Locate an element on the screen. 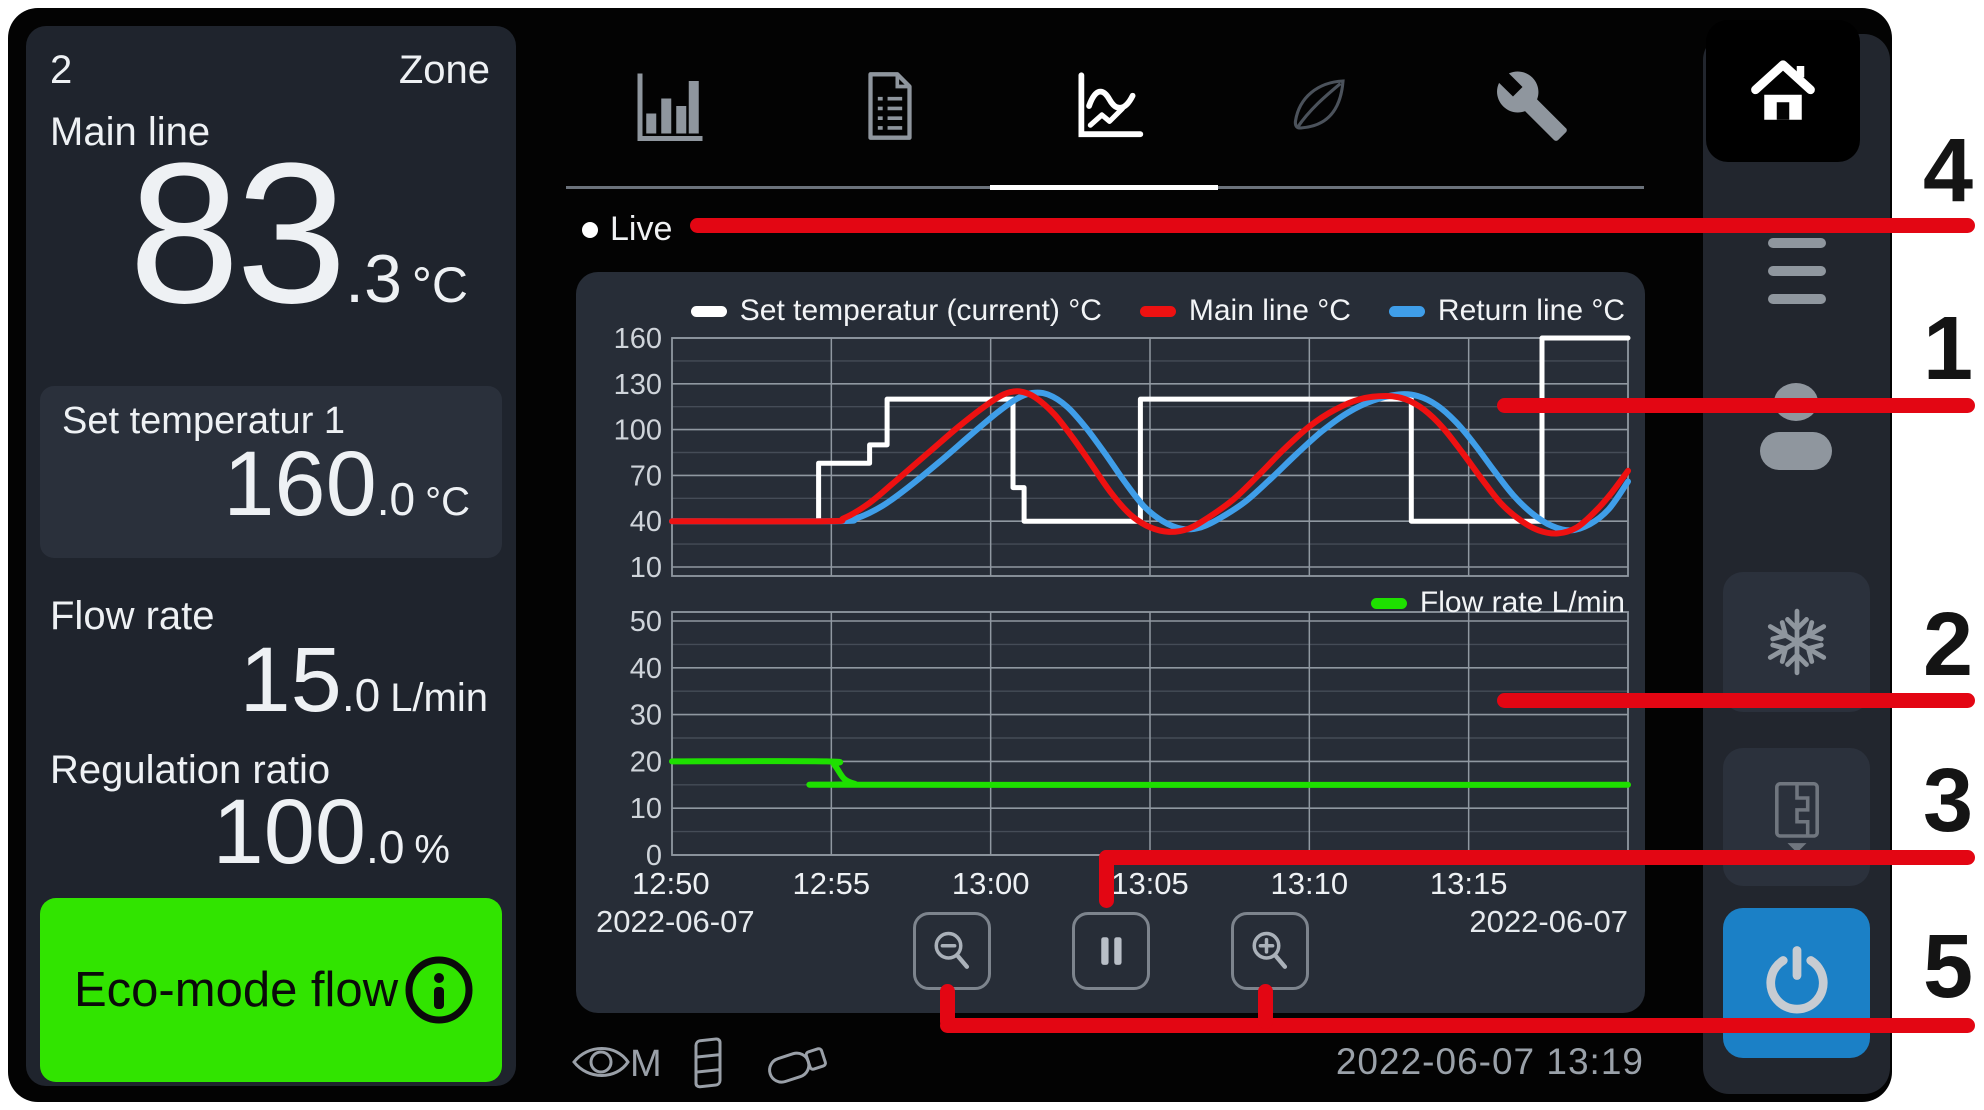  zoom-in-button is located at coordinates (1269, 951).